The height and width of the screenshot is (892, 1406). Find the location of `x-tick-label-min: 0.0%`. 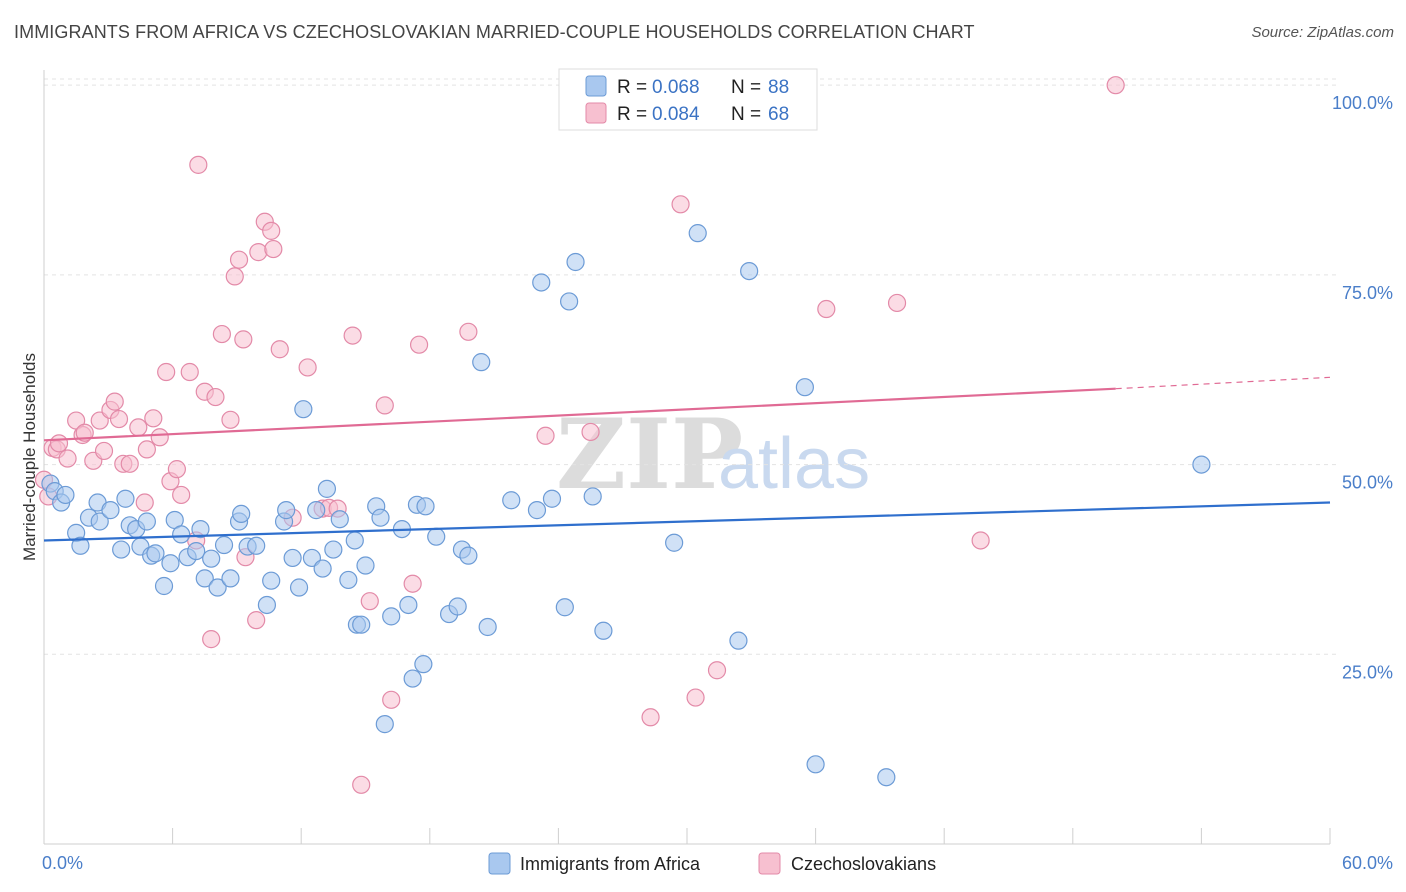

x-tick-label-min: 0.0% is located at coordinates (62, 863).